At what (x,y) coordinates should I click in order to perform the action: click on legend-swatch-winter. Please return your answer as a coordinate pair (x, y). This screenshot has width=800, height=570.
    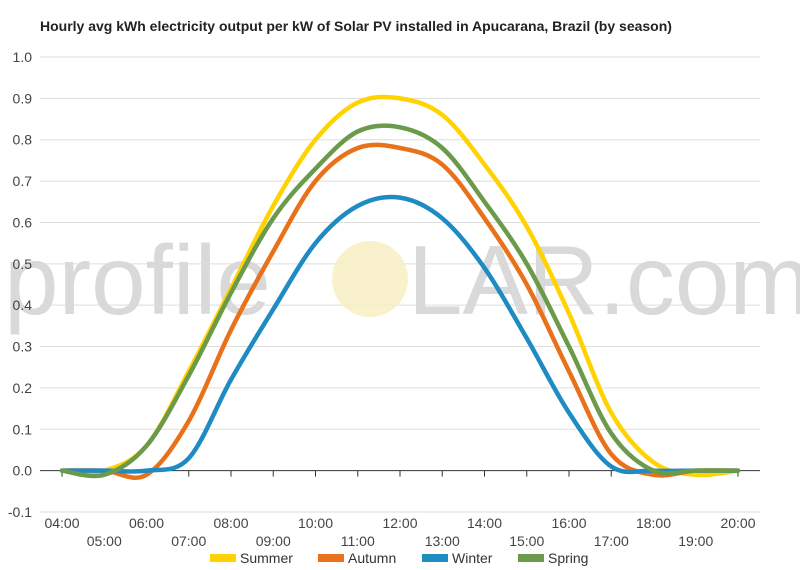
    Looking at the image, I should click on (435, 558).